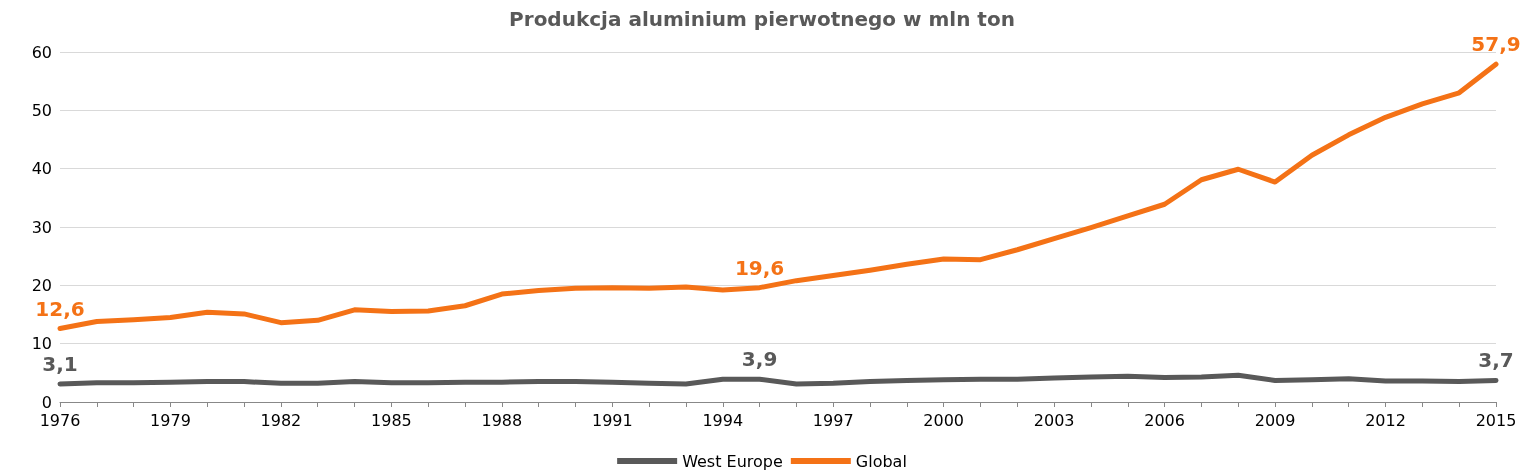  I want to click on legend-label: West Europe, so click(732, 461).